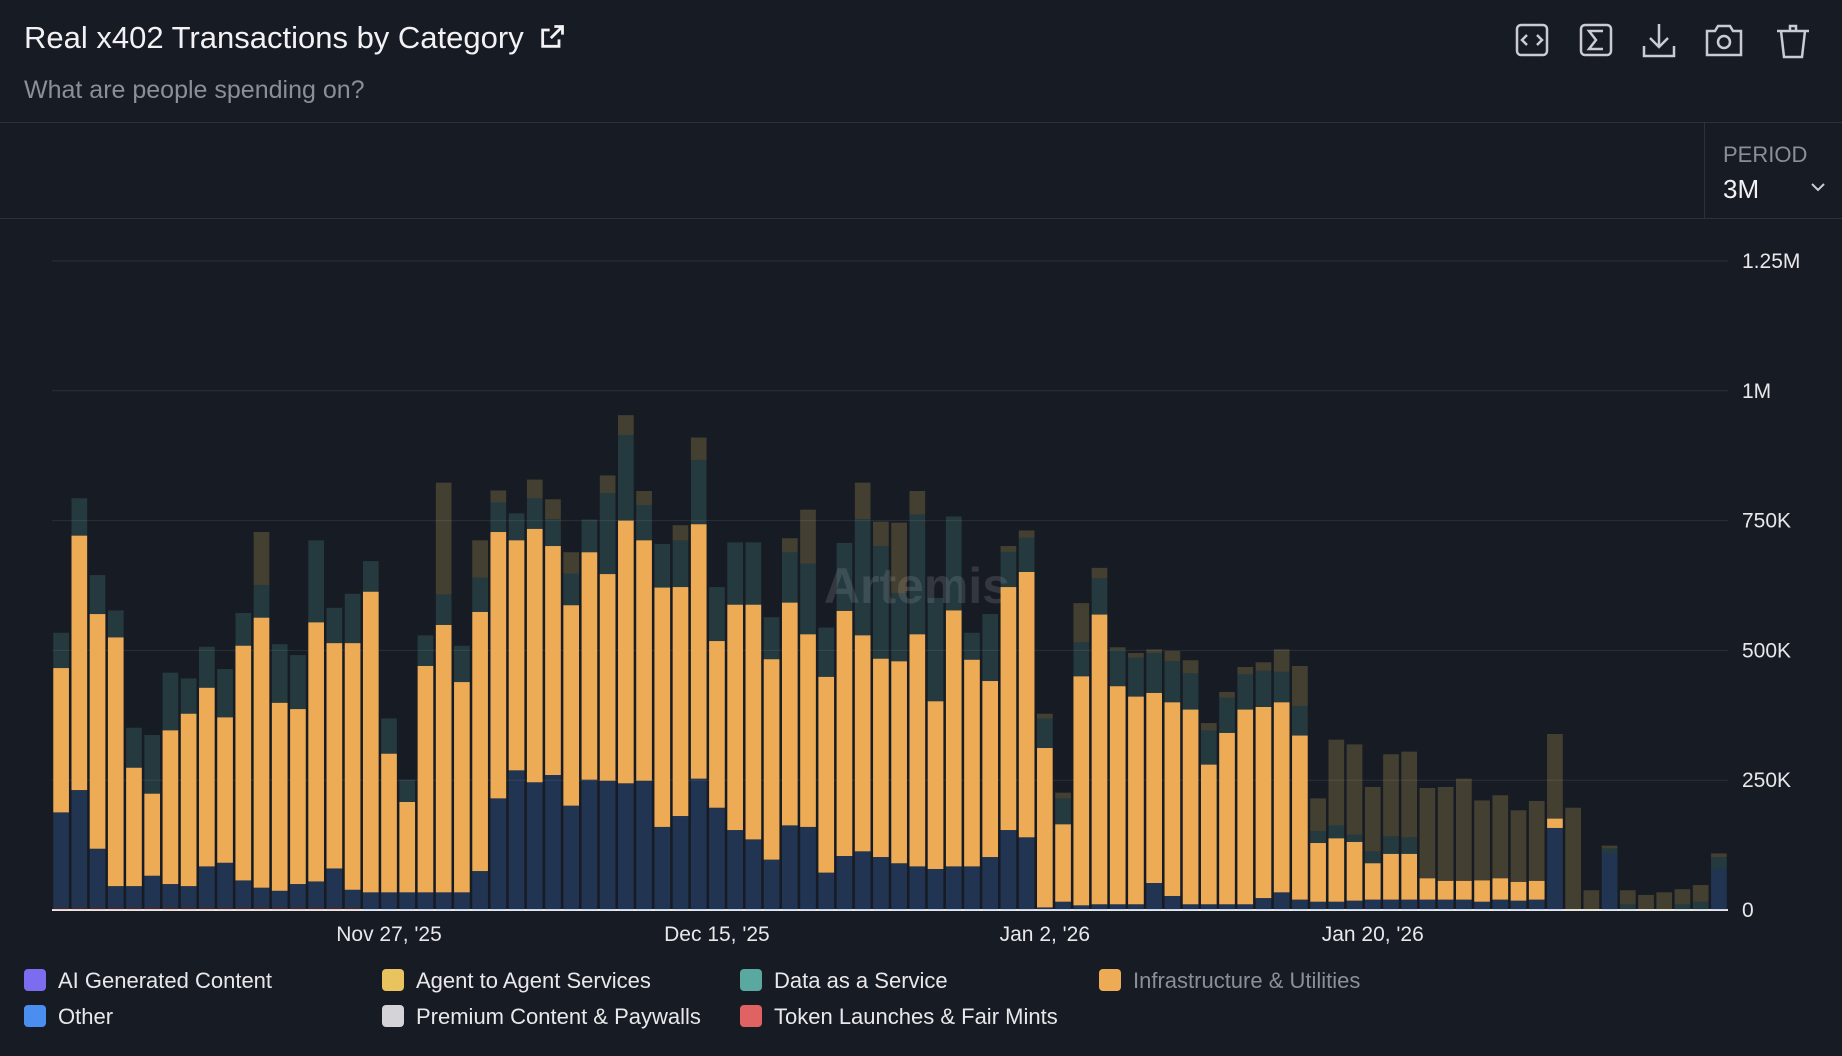 Image resolution: width=1842 pixels, height=1056 pixels. I want to click on chart-subtitle: What are people spending on?, so click(194, 90).